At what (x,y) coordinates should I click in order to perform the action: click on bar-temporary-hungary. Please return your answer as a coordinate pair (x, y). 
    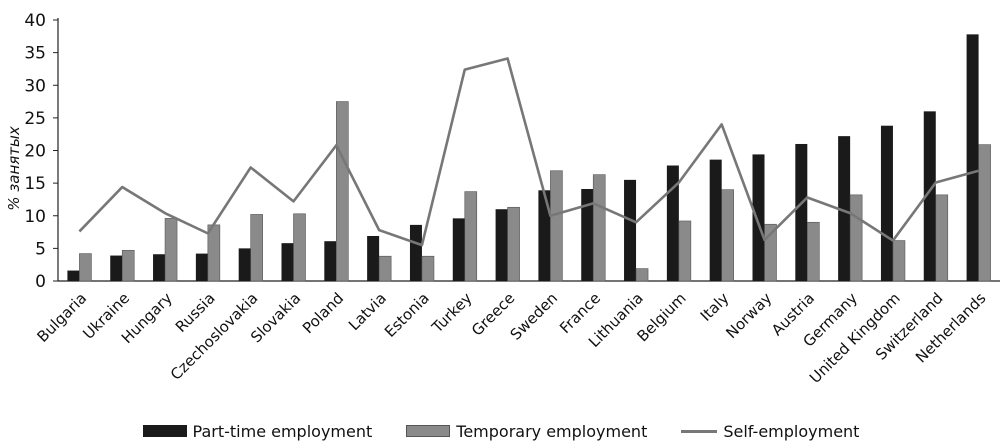
    Looking at the image, I should click on (171, 250).